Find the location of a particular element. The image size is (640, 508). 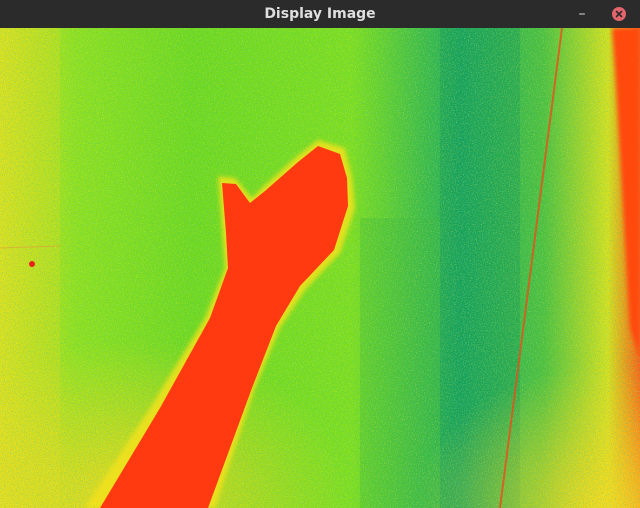

title-bar: Display Image – is located at coordinates (320, 14).